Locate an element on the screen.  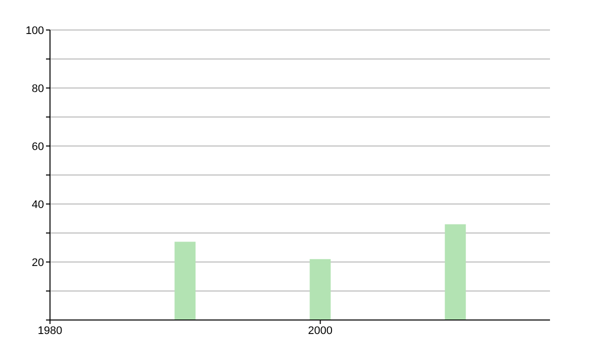
y-tick-label: 100 is located at coordinates (35, 30).